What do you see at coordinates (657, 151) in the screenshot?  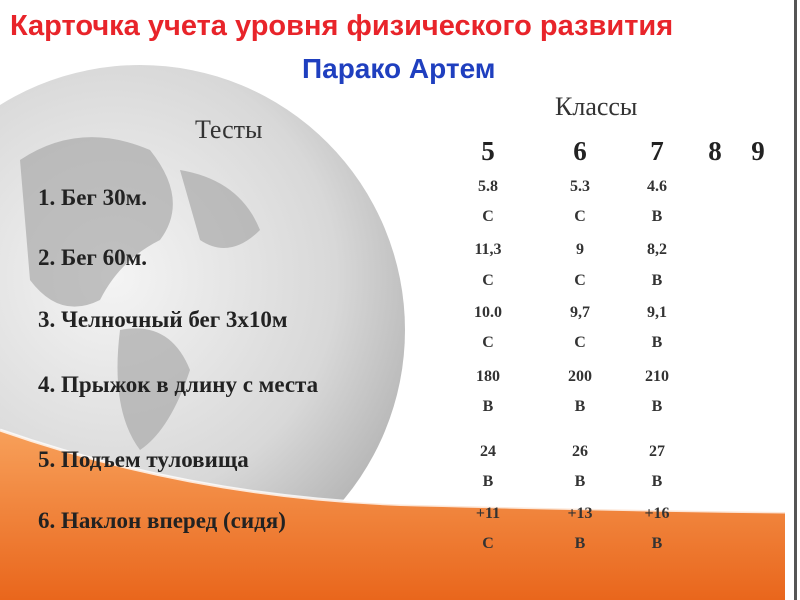 I see `grade-7: 7` at bounding box center [657, 151].